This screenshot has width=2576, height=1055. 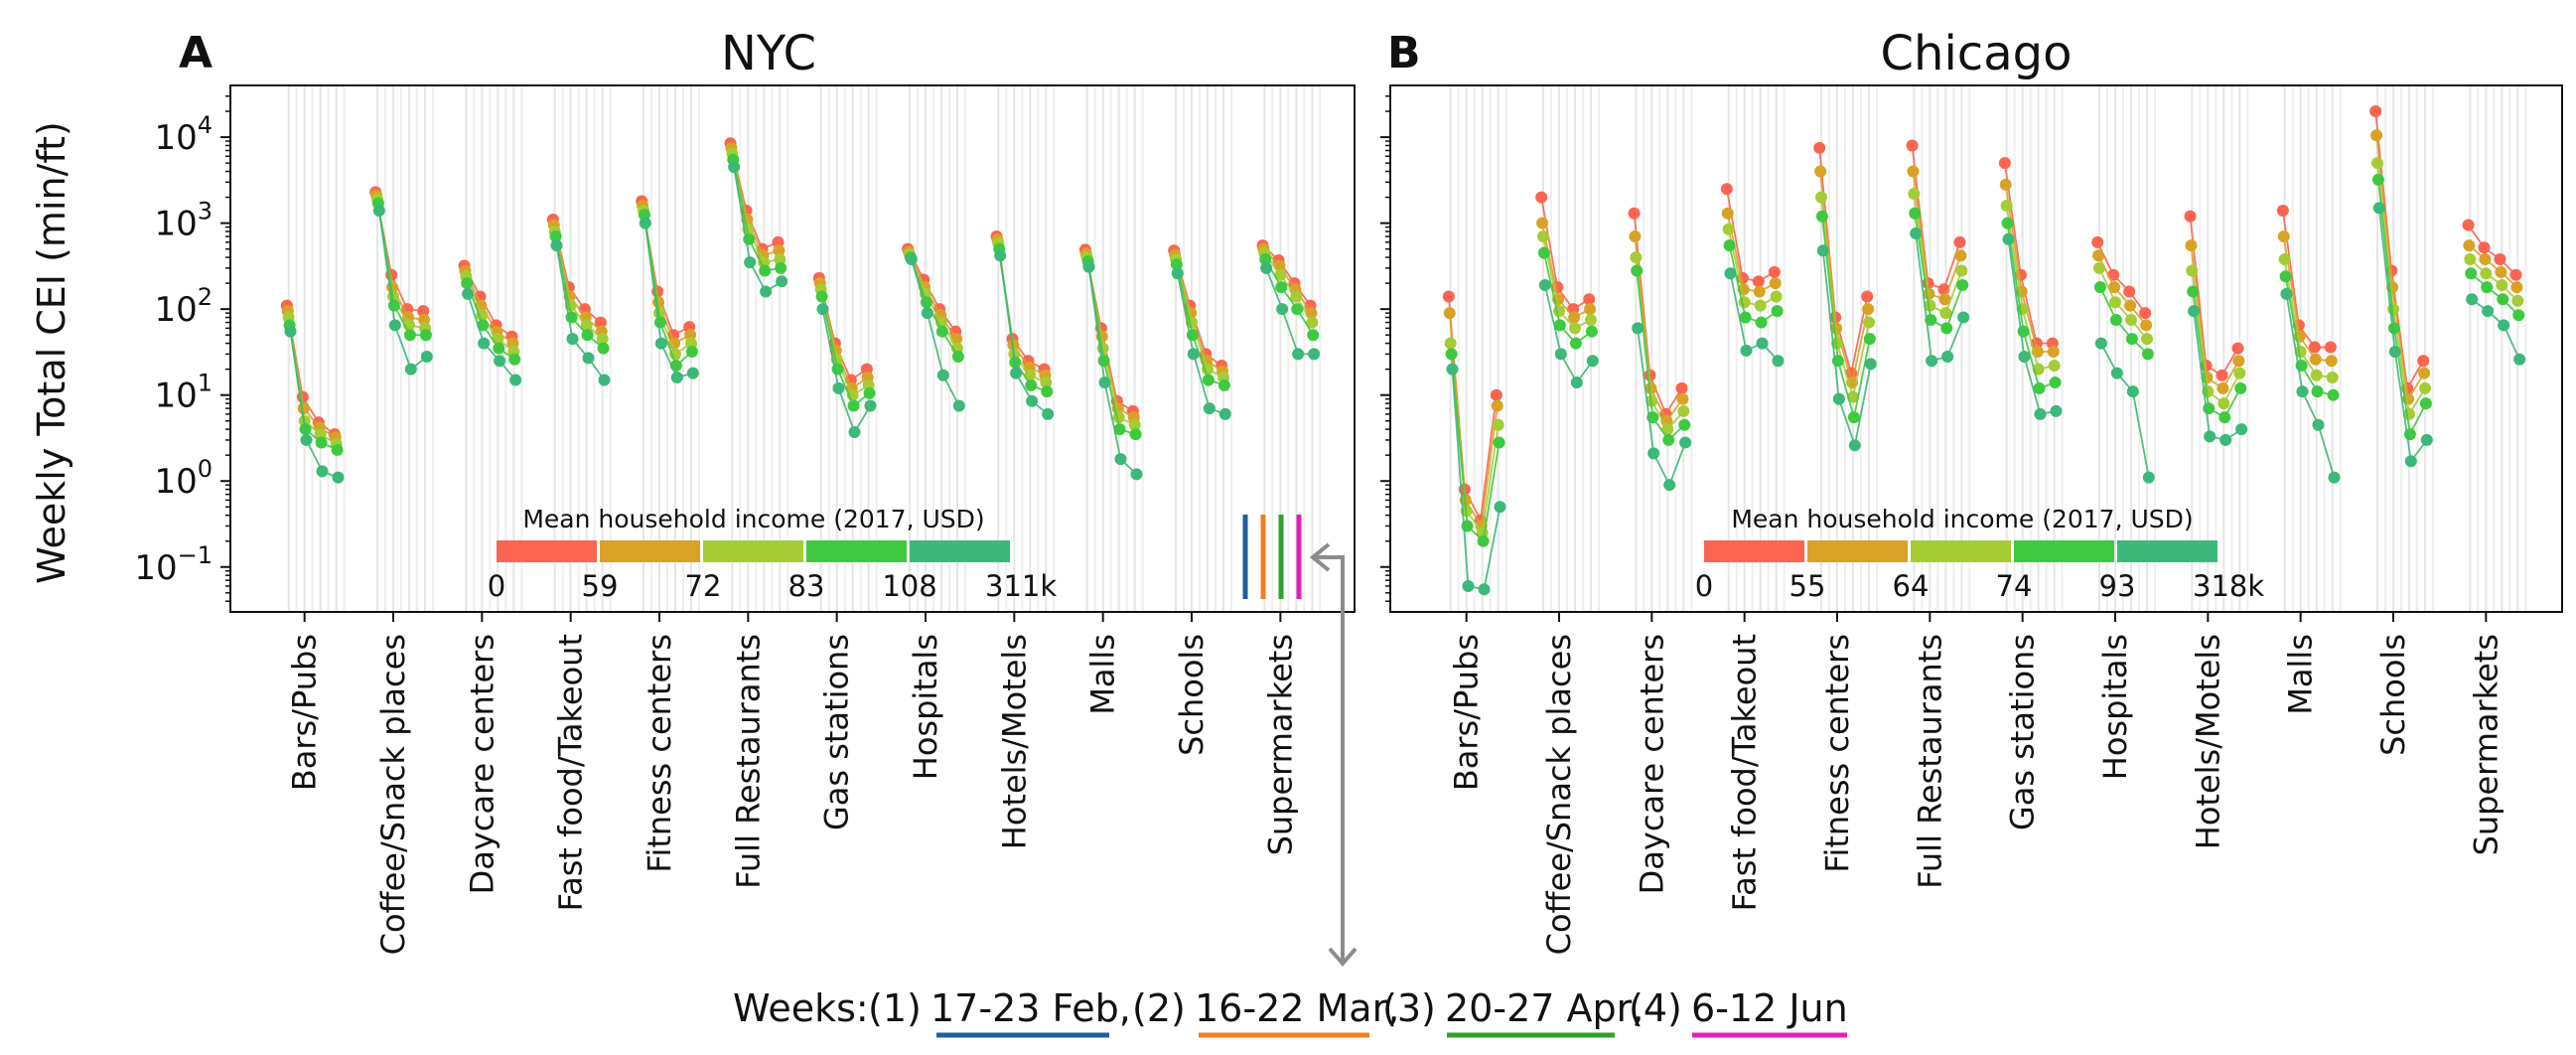 I want to click on x-tick-label: Malls, so click(x=2301, y=674).